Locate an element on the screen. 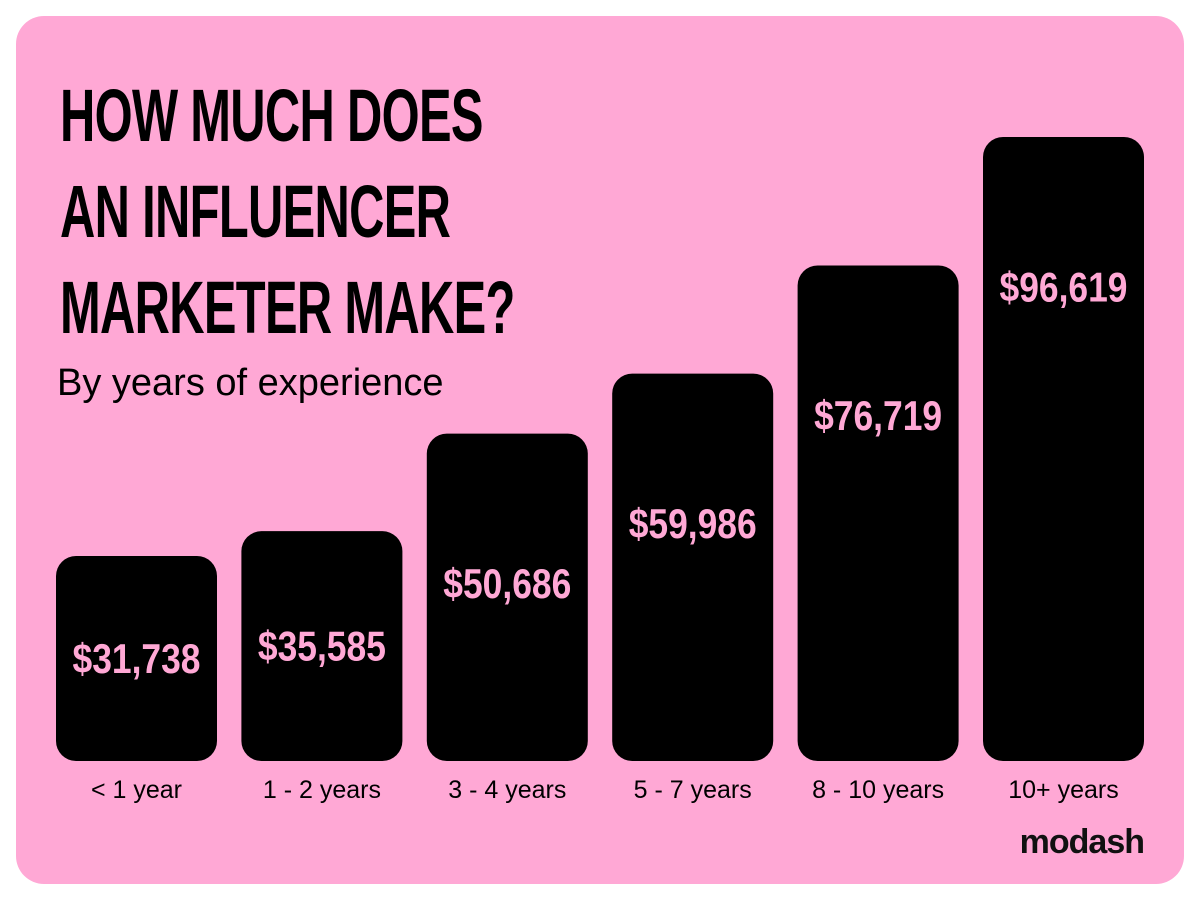 The width and height of the screenshot is (1200, 900). title-line-3: MARKETER MAKE? is located at coordinates (287, 307).